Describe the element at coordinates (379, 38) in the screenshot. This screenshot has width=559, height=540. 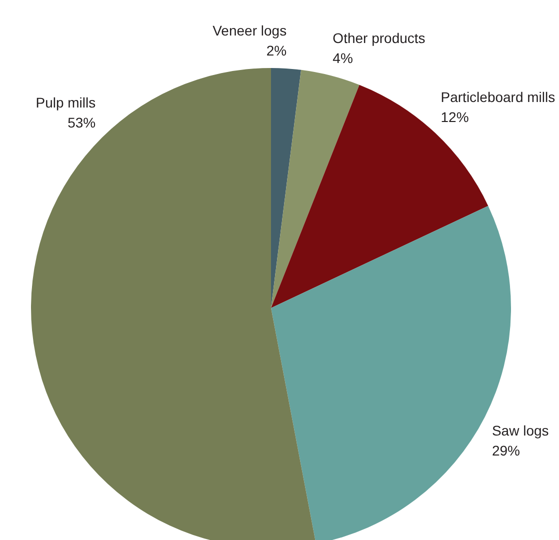
I see `slice-label: Other products` at that location.